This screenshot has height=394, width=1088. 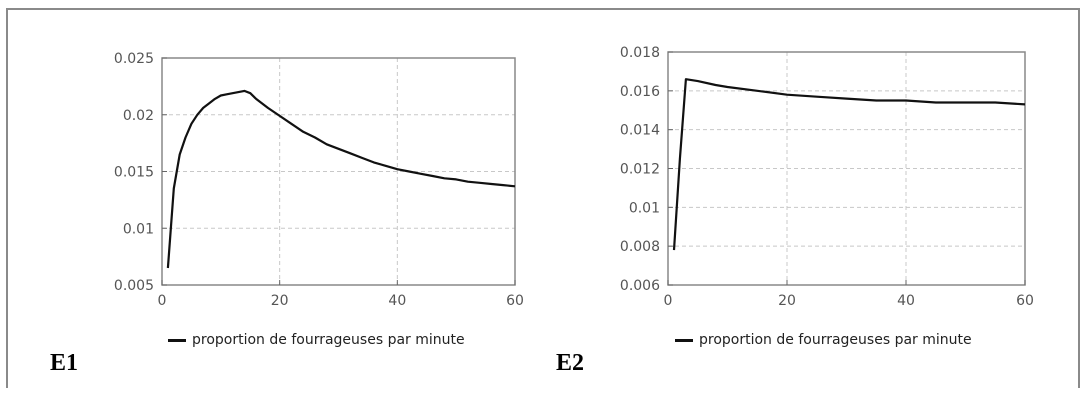 I want to click on legend-e1: proportion de fourrageuses par minute, so click(x=316, y=340).